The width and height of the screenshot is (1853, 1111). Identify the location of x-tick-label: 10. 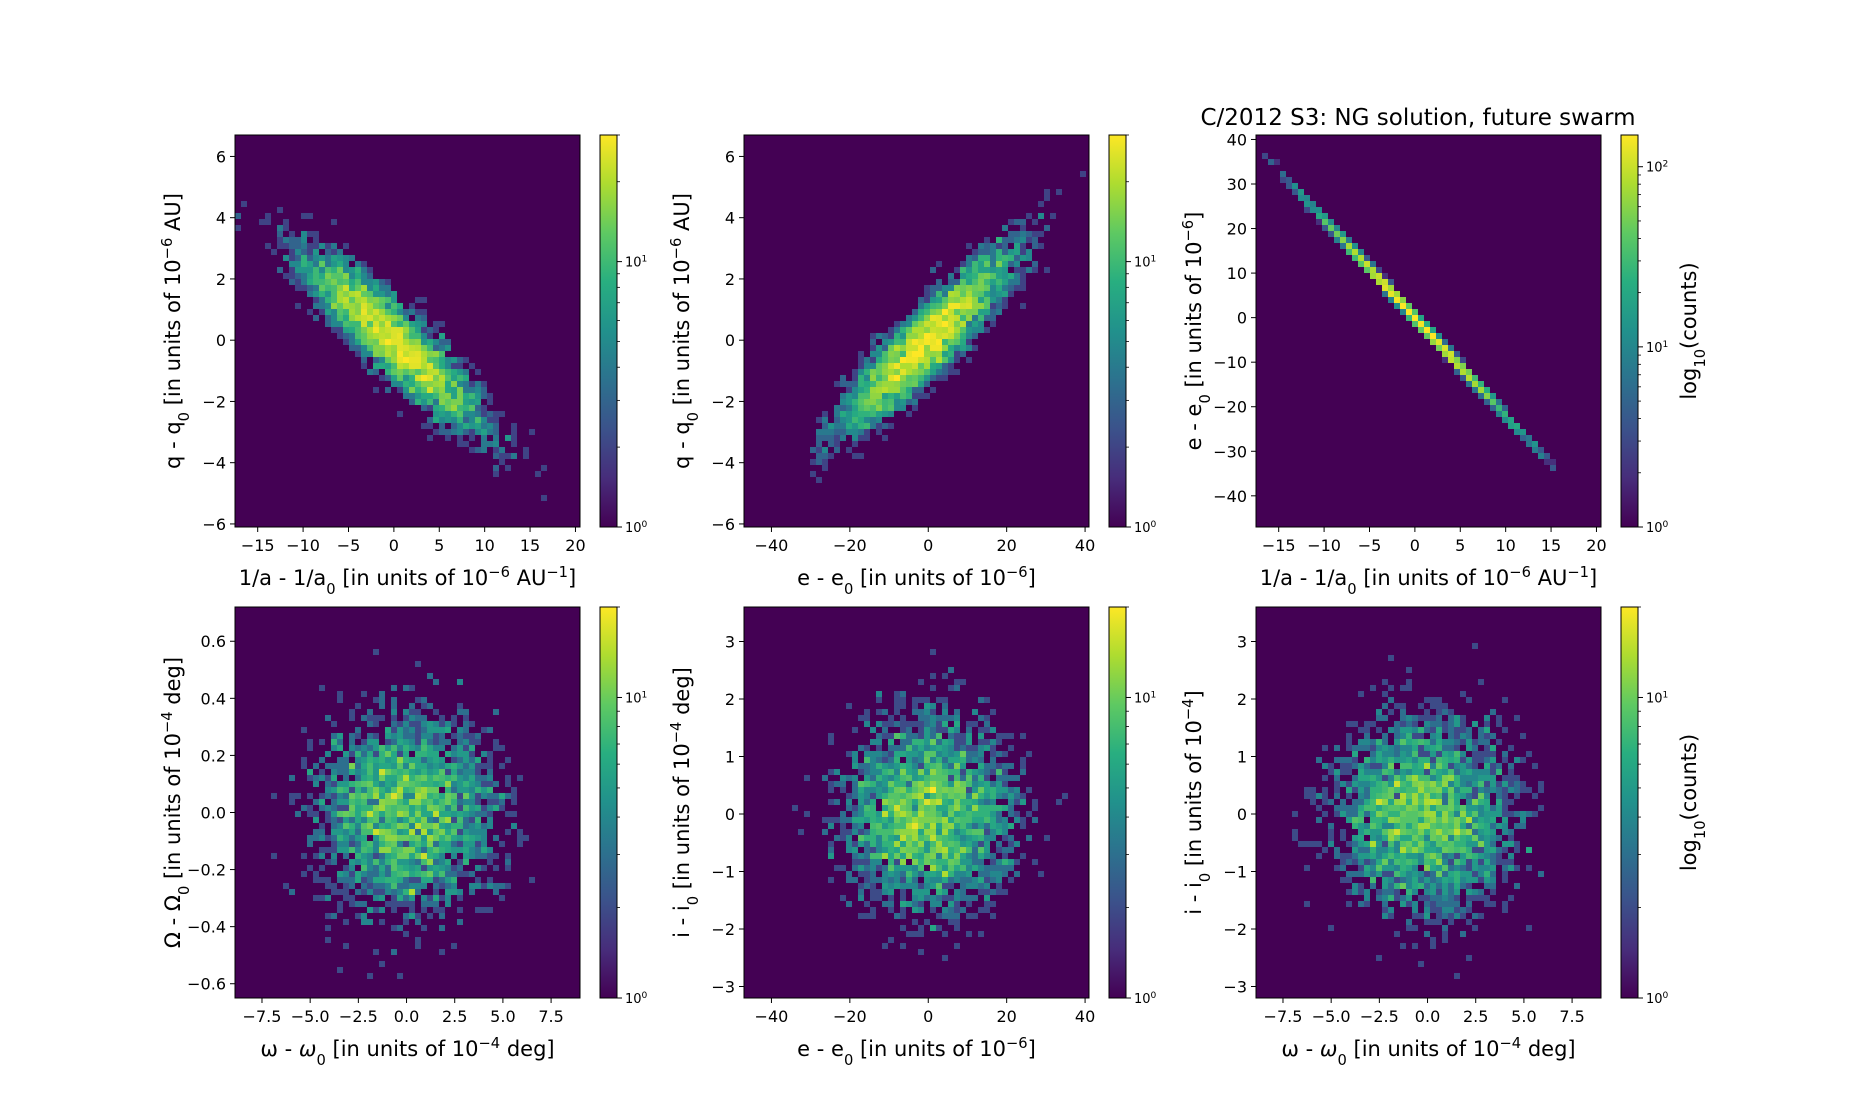
(484, 545).